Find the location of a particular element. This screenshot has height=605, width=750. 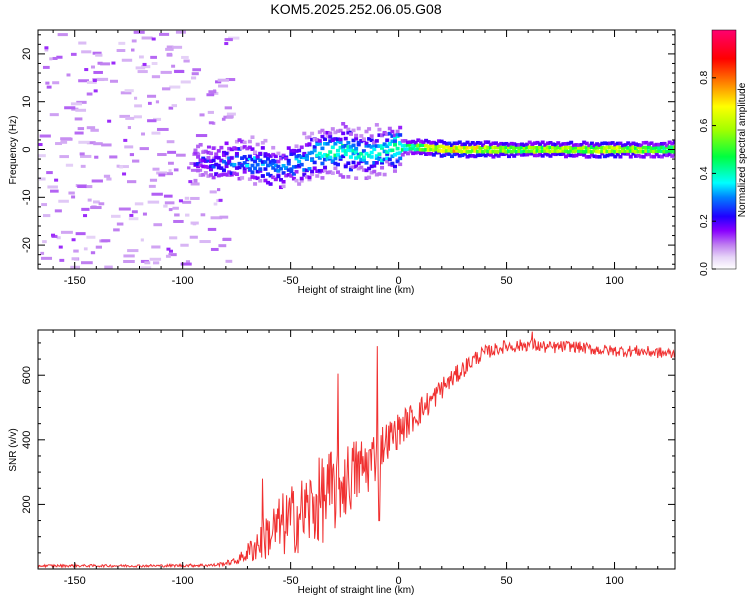

y-tick-label: 0 is located at coordinates (27, 149).